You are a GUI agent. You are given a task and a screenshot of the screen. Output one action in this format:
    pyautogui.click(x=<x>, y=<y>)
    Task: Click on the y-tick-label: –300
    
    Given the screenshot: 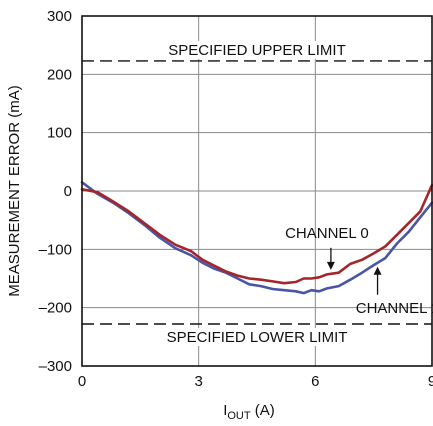 What is the action you would take?
    pyautogui.click(x=55, y=366)
    